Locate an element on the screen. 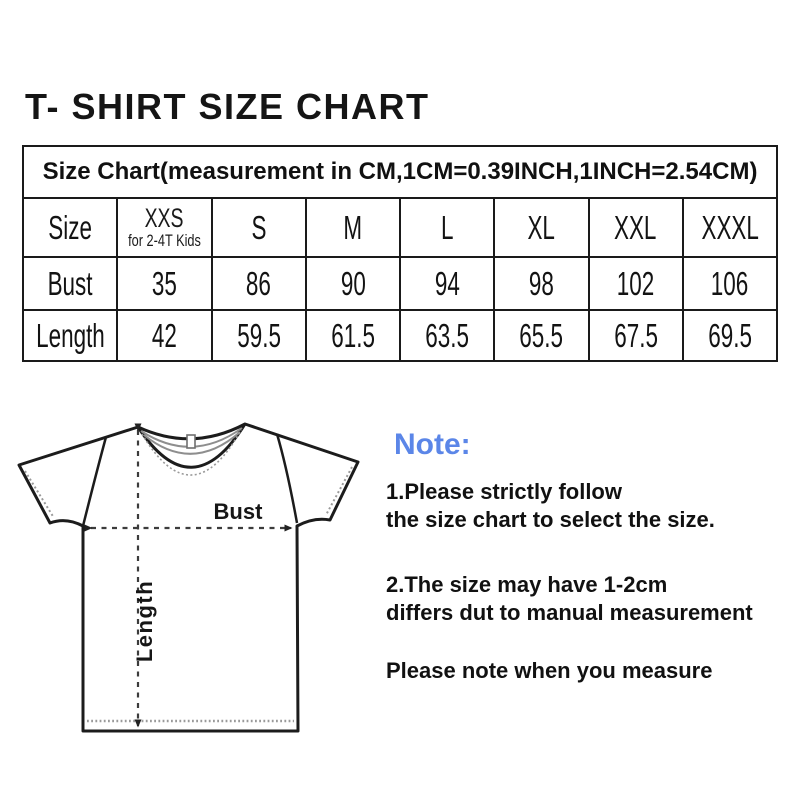 The image size is (800, 800). size-xxs-main: XXS is located at coordinates (164, 218).